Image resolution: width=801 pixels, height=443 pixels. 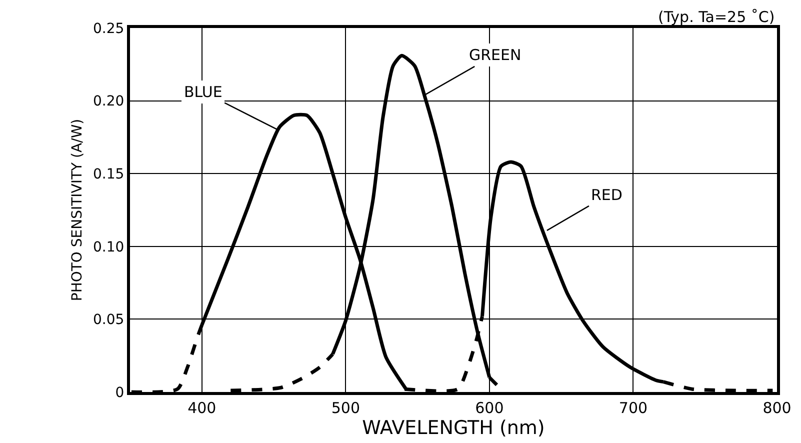 What do you see at coordinates (716, 17) in the screenshot?
I see `text: (Typ. Ta=25 ˚C)` at bounding box center [716, 17].